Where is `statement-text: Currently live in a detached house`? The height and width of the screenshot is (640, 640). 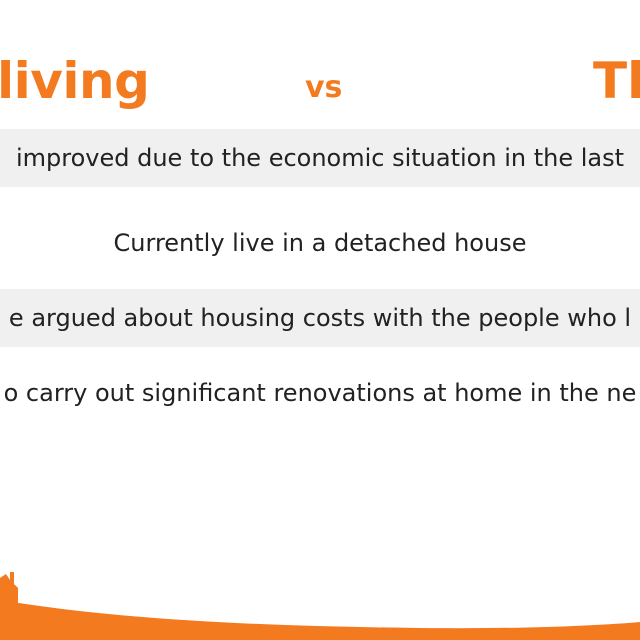
statement-text: Currently live in a detached house is located at coordinates (320, 243).